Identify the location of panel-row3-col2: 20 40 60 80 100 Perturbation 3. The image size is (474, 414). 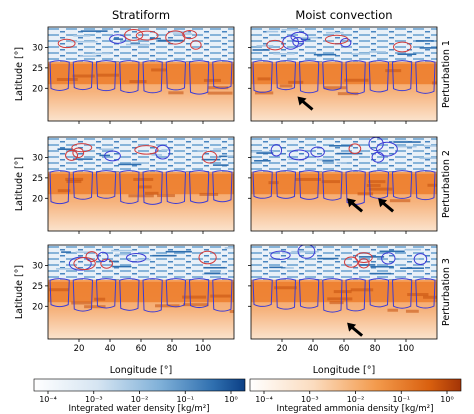
(350, 299).